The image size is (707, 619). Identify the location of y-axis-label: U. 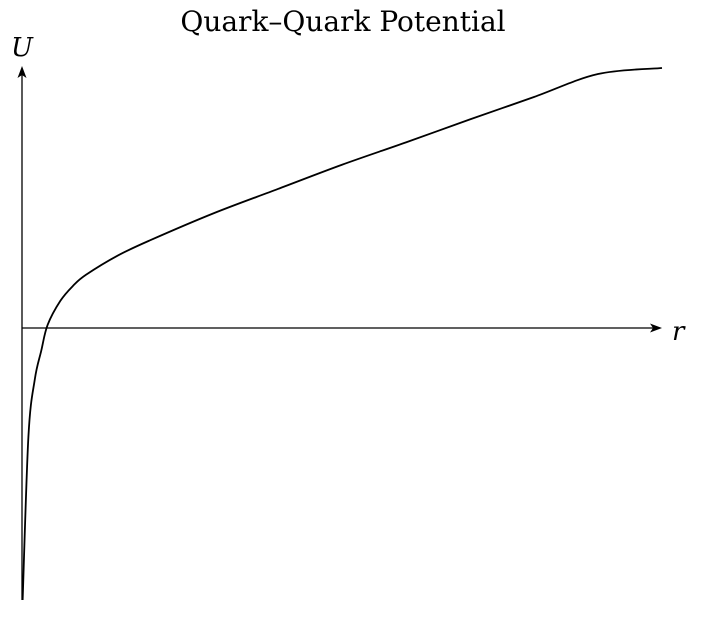
(22, 48).